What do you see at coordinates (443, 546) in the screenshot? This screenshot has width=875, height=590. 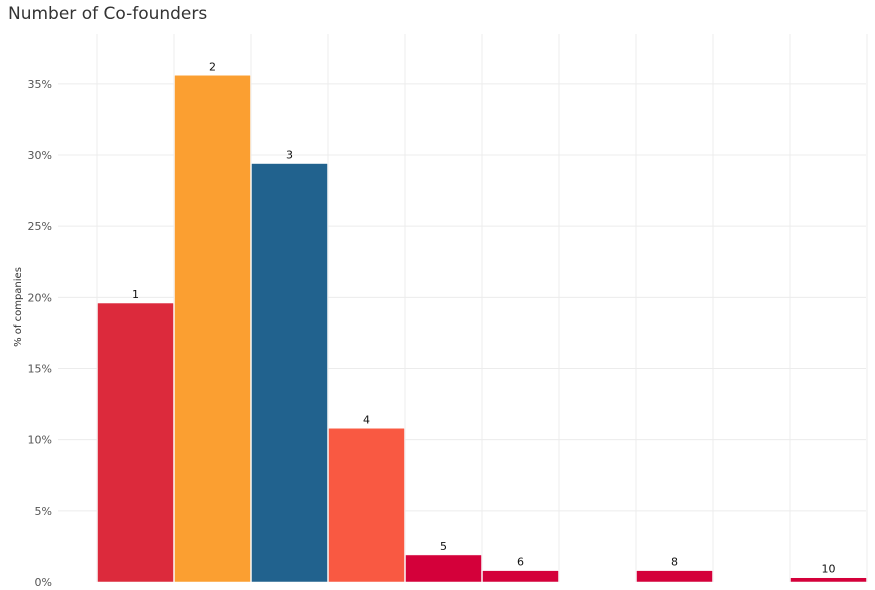 I see `data-label: 5` at bounding box center [443, 546].